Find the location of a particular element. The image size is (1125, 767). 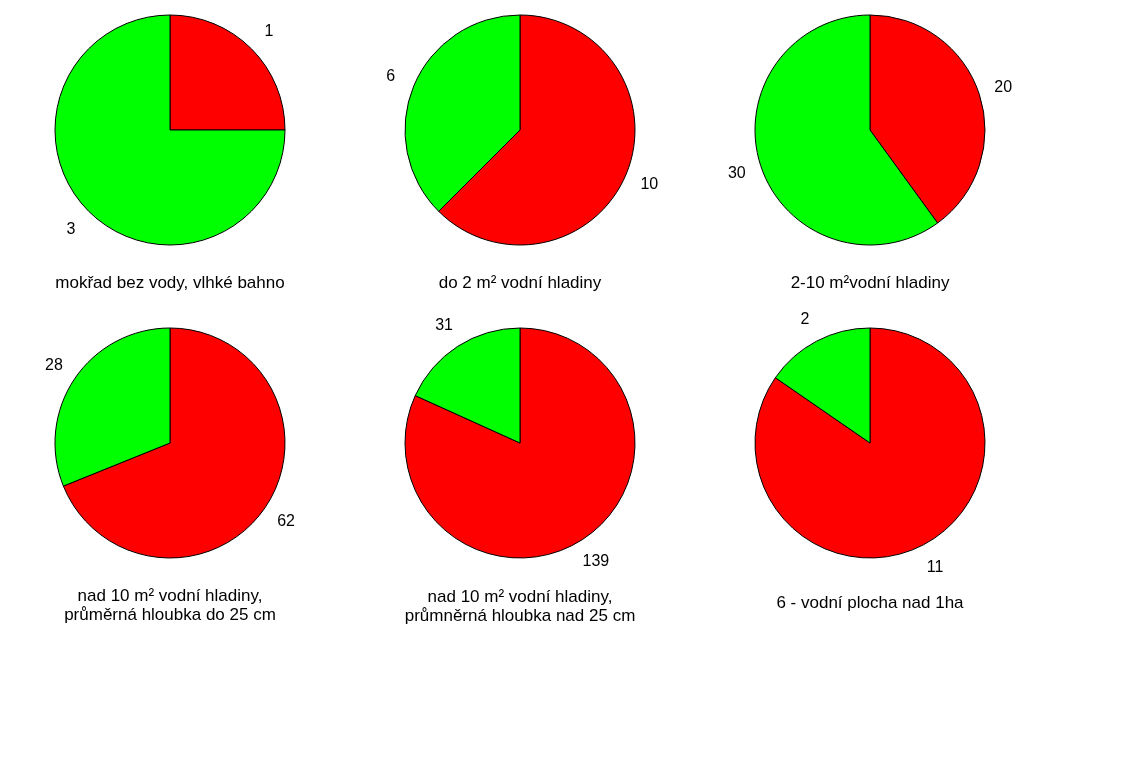

text: mokřad bez vody, vlhké bahno is located at coordinates (170, 282).